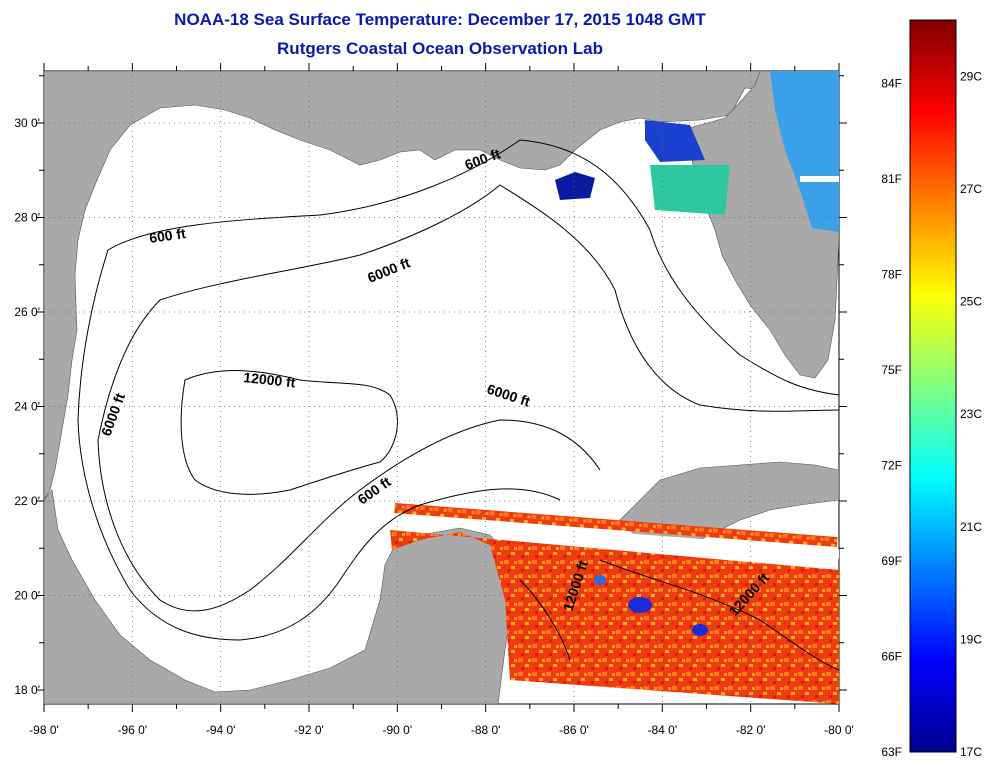 Image resolution: width=992 pixels, height=770 pixels. I want to click on y-tick-label: 20 0', so click(27, 596).